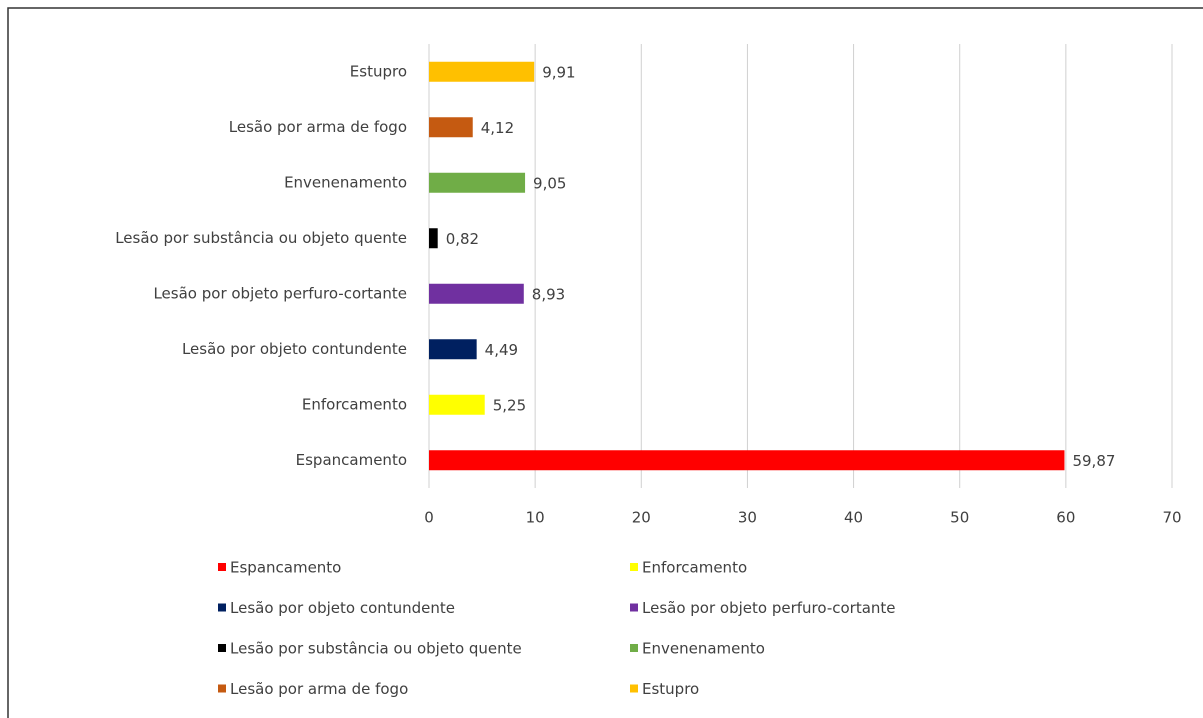 The image size is (1203, 718). I want to click on y-tick-label: Lesão por substância ou objeto quente, so click(261, 238).